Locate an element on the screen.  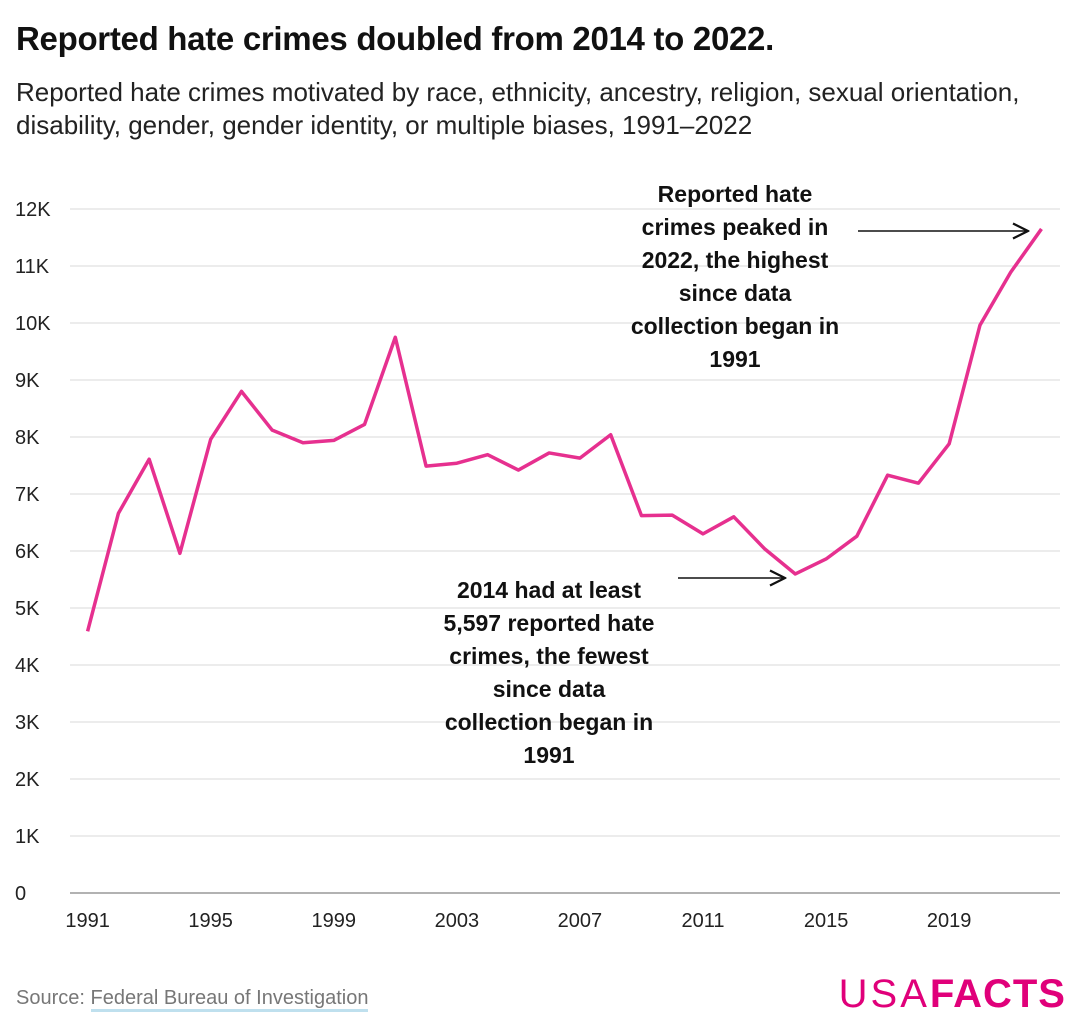
annotation-line: 5,597 reported hate is located at coordinates (549, 623).